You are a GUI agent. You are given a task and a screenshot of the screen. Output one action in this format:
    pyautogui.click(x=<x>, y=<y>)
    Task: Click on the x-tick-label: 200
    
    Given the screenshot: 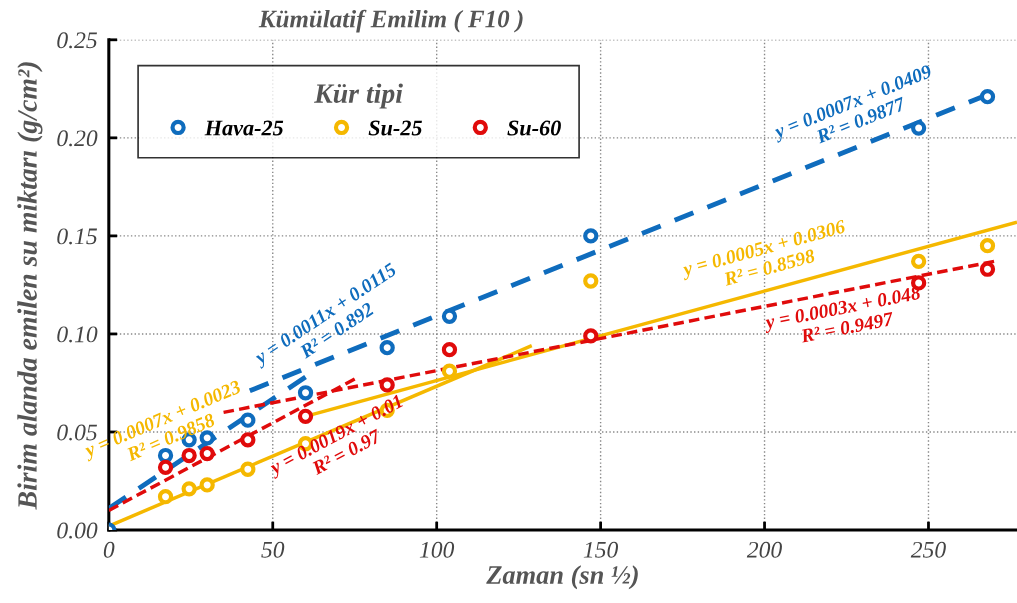 What is the action you would take?
    pyautogui.click(x=764, y=549)
    